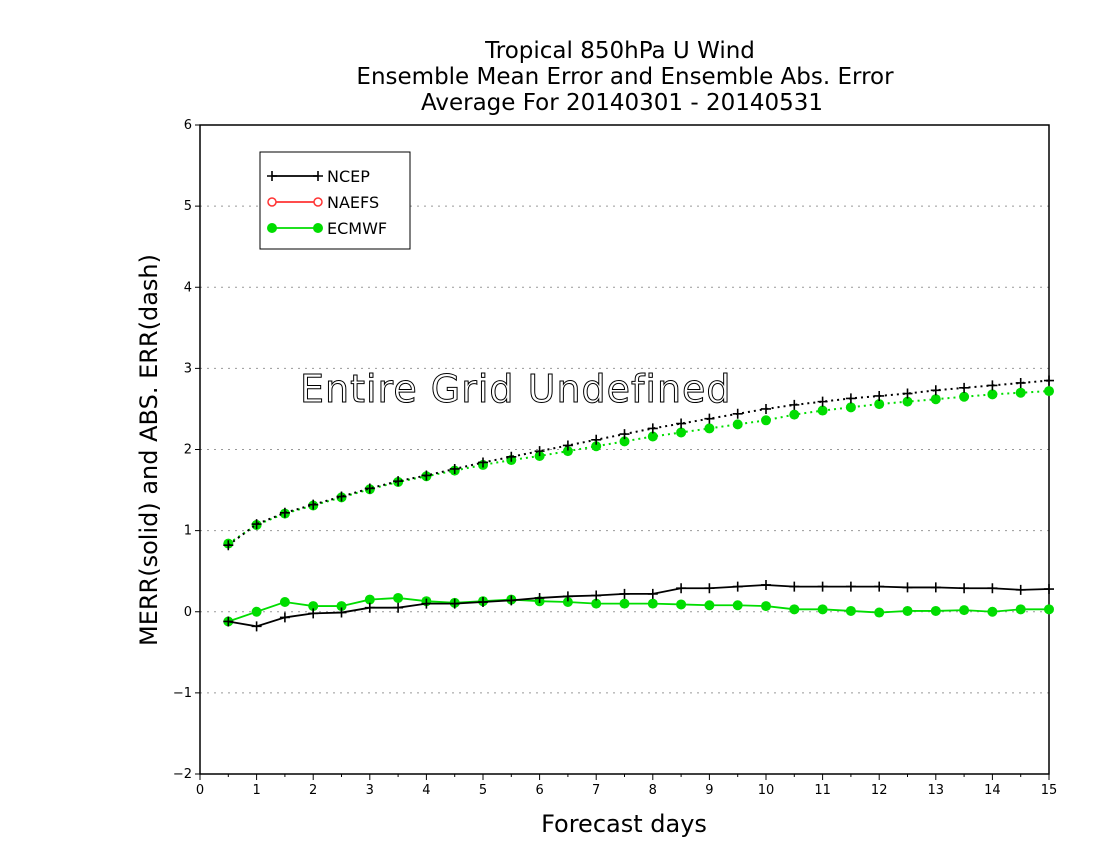 Image resolution: width=1100 pixels, height=850 pixels. What do you see at coordinates (188, 450) in the screenshot?
I see `y-tick-label: 2` at bounding box center [188, 450].